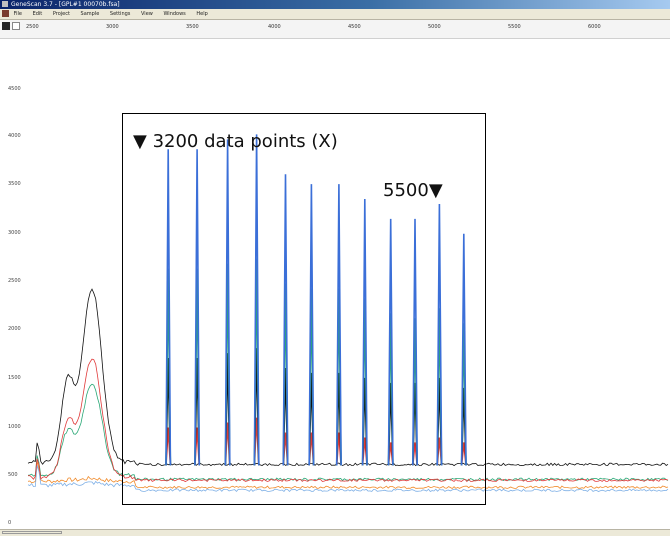 The image size is (670, 536). I want to click on end-point-text: 5500, so click(406, 190).